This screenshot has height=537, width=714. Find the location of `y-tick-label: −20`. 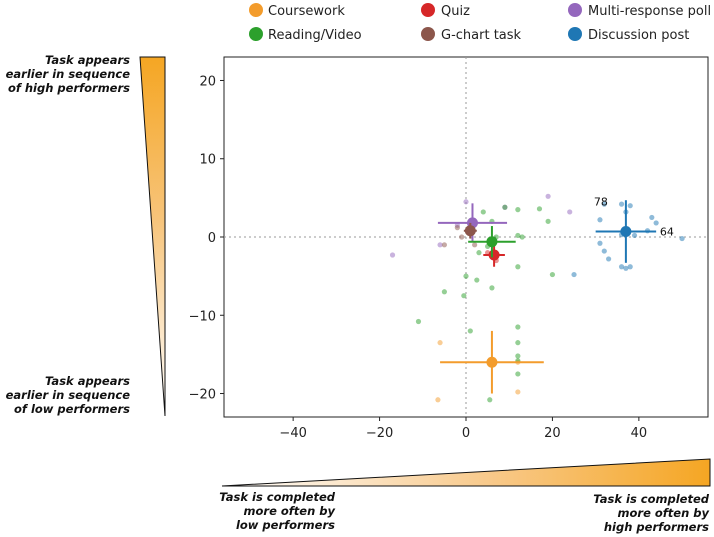

y-tick-label: −20 is located at coordinates (202, 395).